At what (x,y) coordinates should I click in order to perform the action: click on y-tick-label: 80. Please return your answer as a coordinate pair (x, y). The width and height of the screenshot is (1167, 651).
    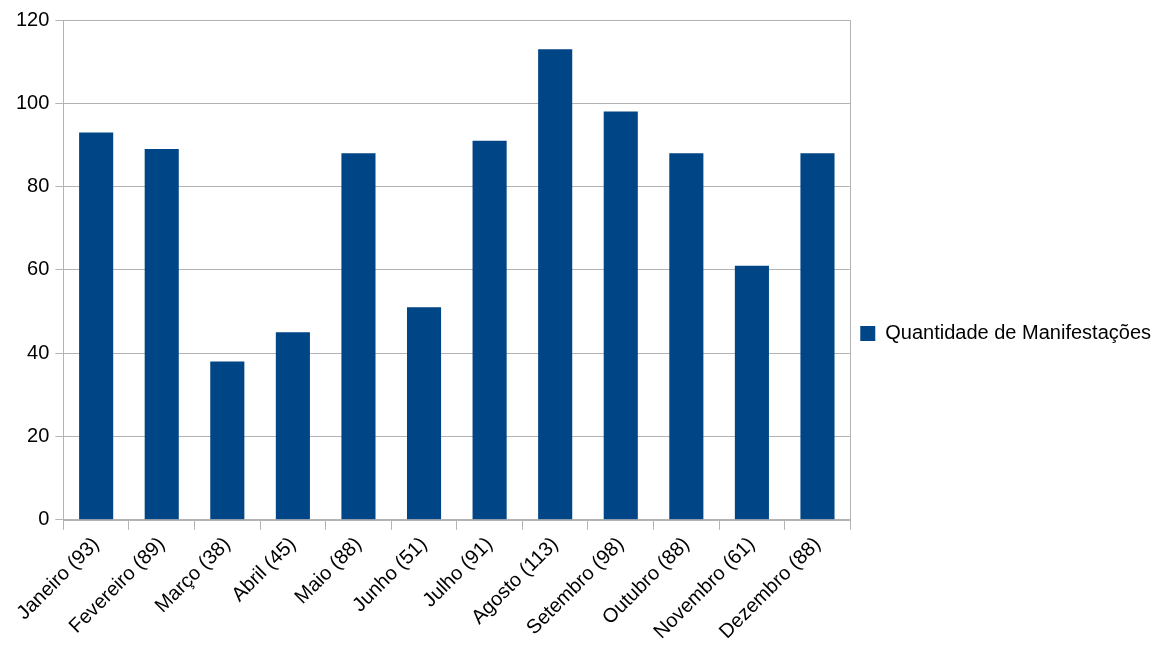
    Looking at the image, I should click on (38, 185).